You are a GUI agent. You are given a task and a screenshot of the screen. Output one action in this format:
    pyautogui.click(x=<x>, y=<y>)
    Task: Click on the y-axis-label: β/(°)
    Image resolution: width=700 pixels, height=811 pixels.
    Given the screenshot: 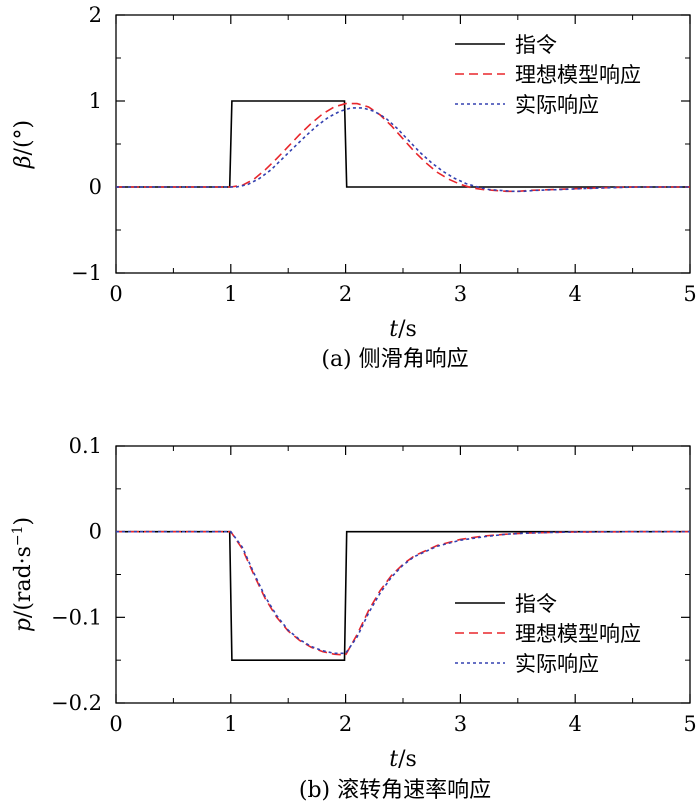 What is the action you would take?
    pyautogui.click(x=23, y=144)
    